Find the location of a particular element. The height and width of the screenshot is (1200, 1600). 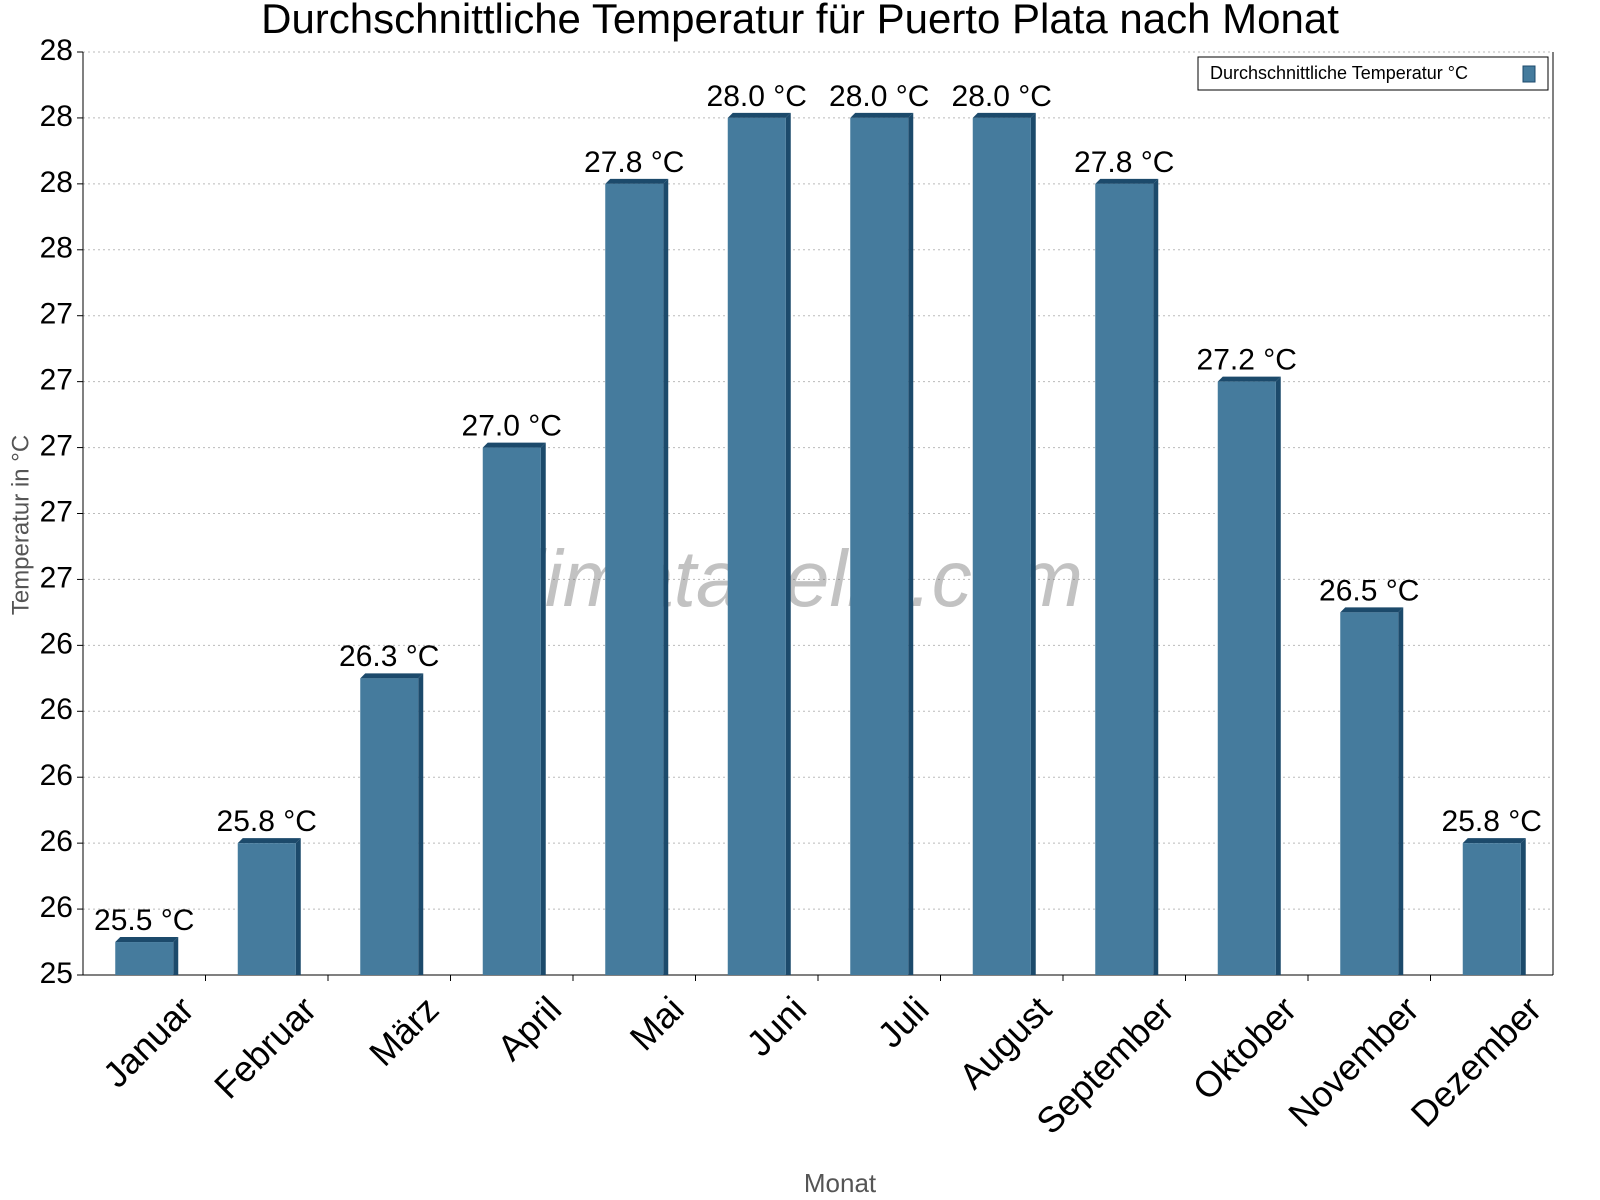

data-label: 25.5 °C is located at coordinates (144, 920).